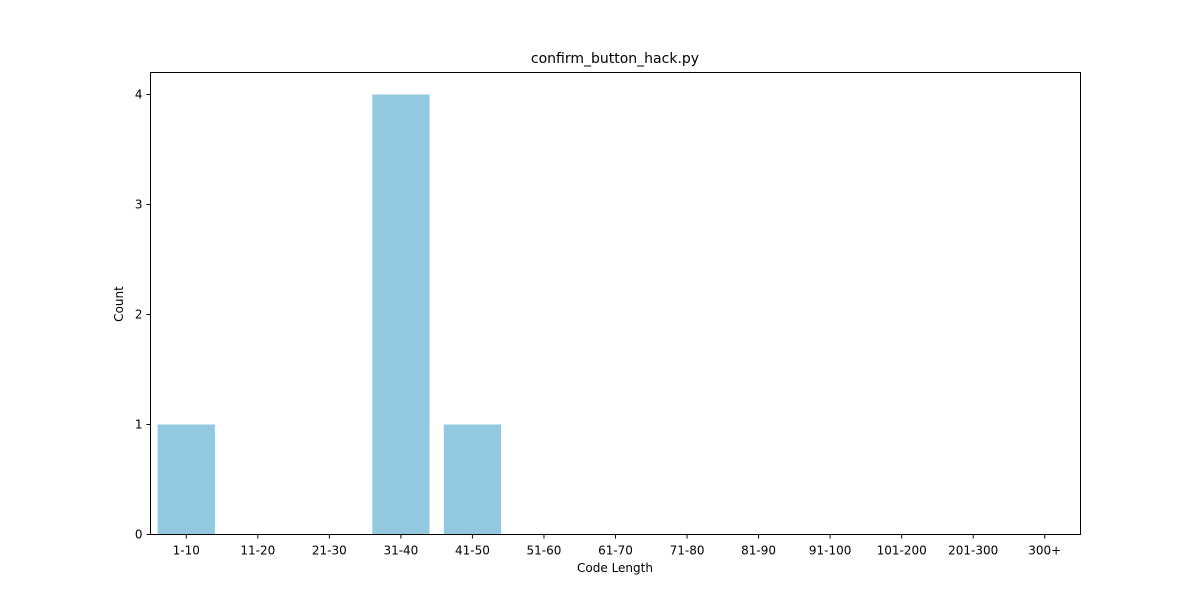  I want to click on y-axis-label: Count, so click(119, 304).